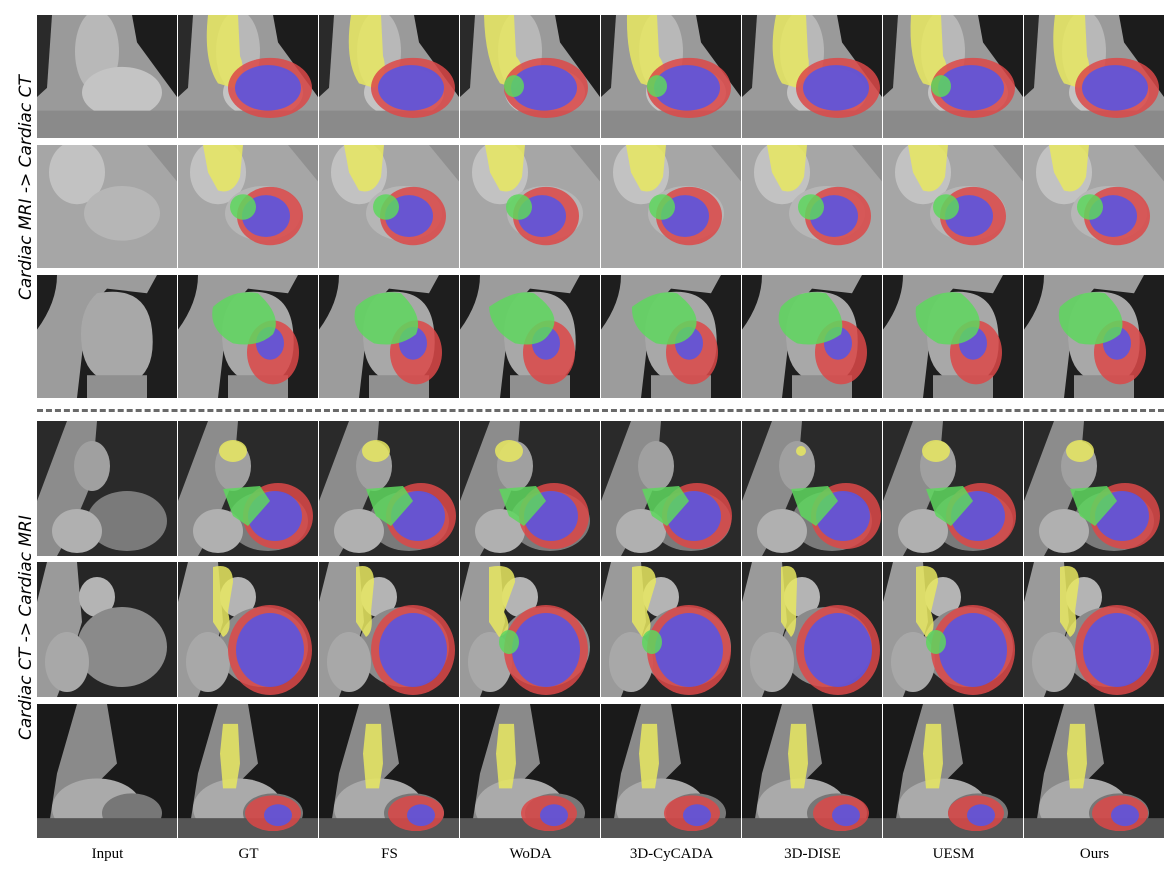  Describe the element at coordinates (26, 627) in the screenshot. I see `row-group-label-ct-to-mri: Cardiac CT -> Cardiac MRI` at that location.